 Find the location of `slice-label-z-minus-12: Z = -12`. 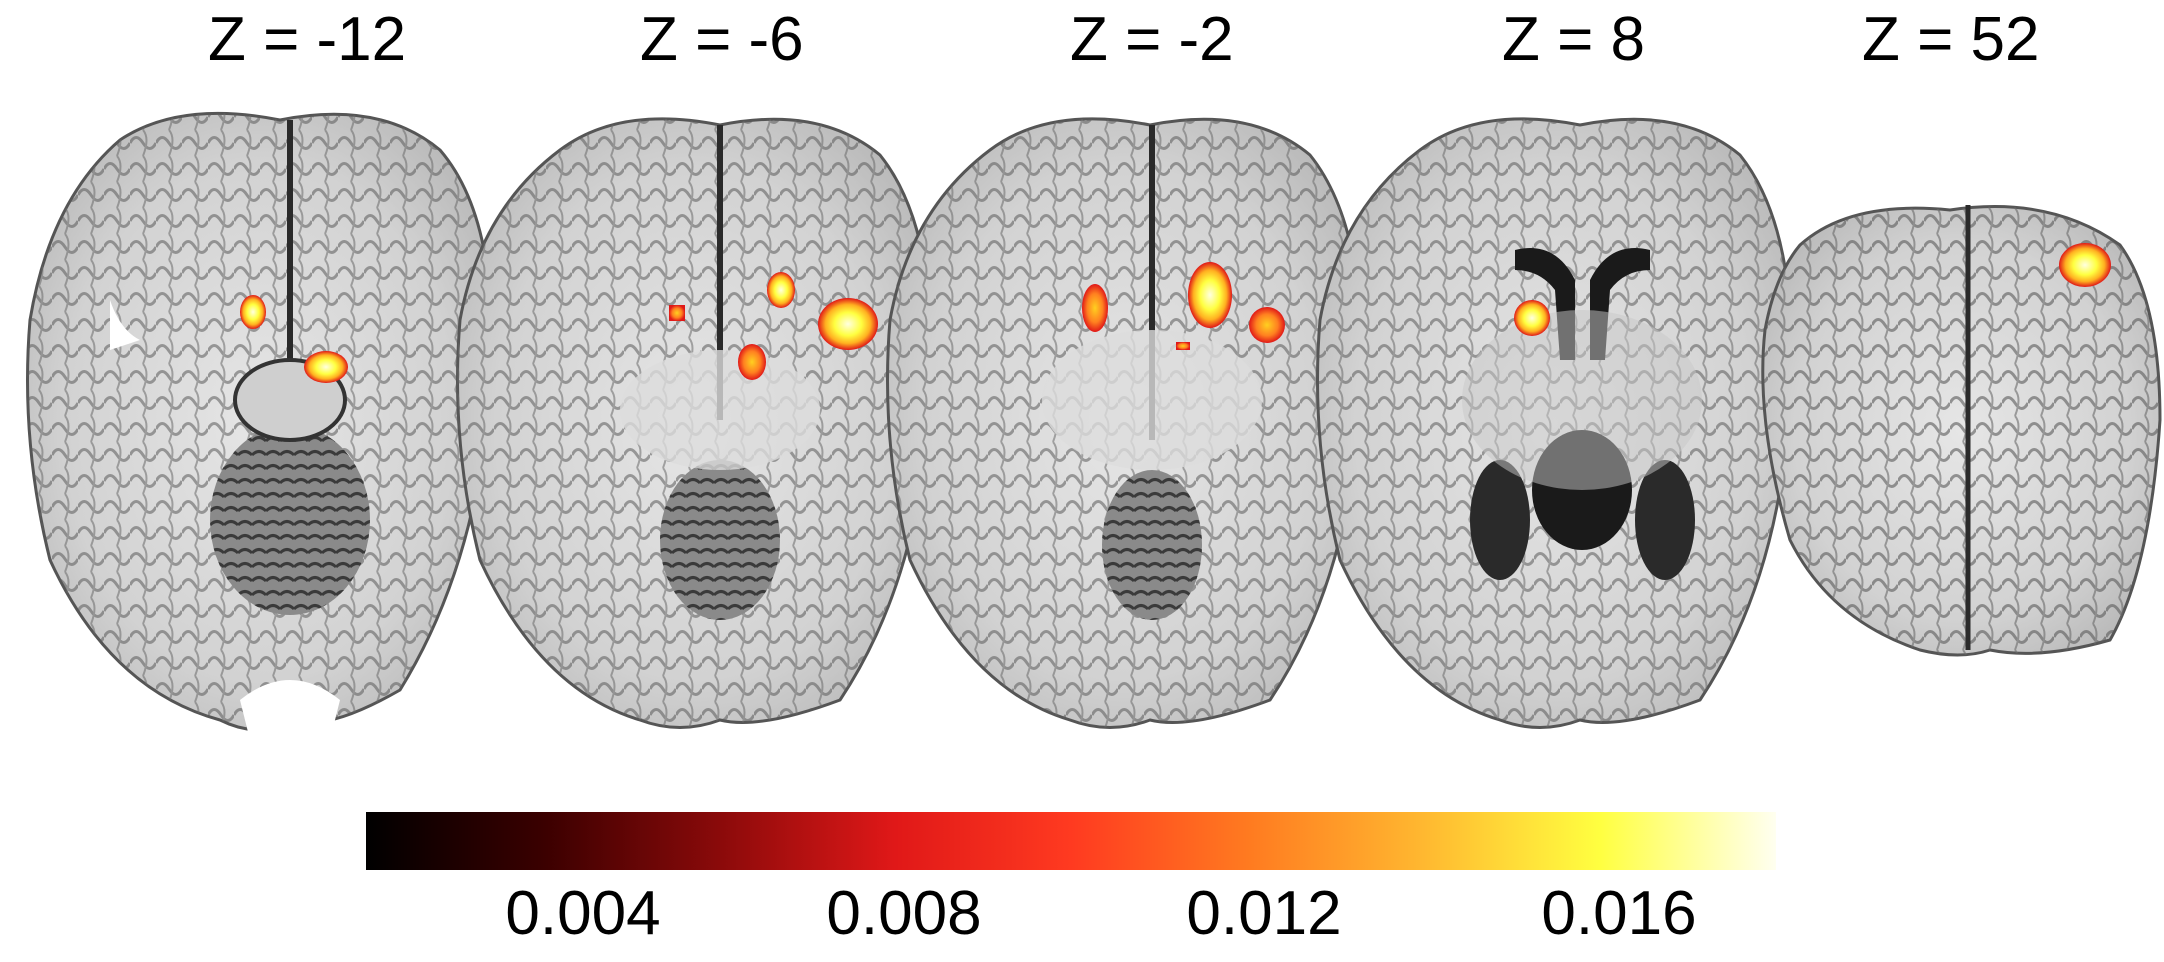

slice-label-z-minus-12: Z = -12 is located at coordinates (307, 39).